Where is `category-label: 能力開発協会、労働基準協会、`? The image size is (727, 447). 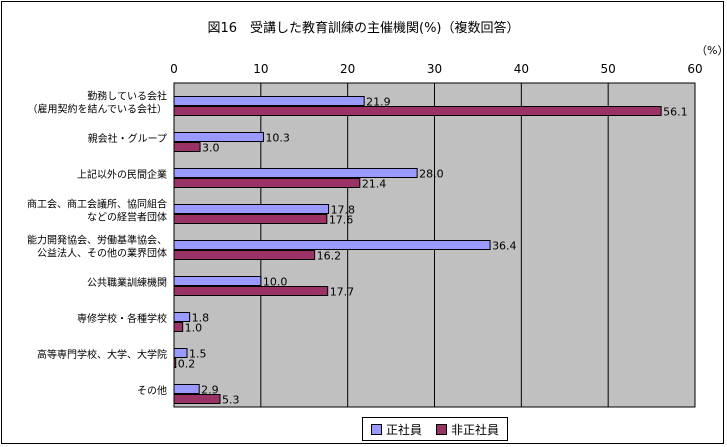
category-label: 能力開発協会、労働基準協会、 is located at coordinates (97, 240).